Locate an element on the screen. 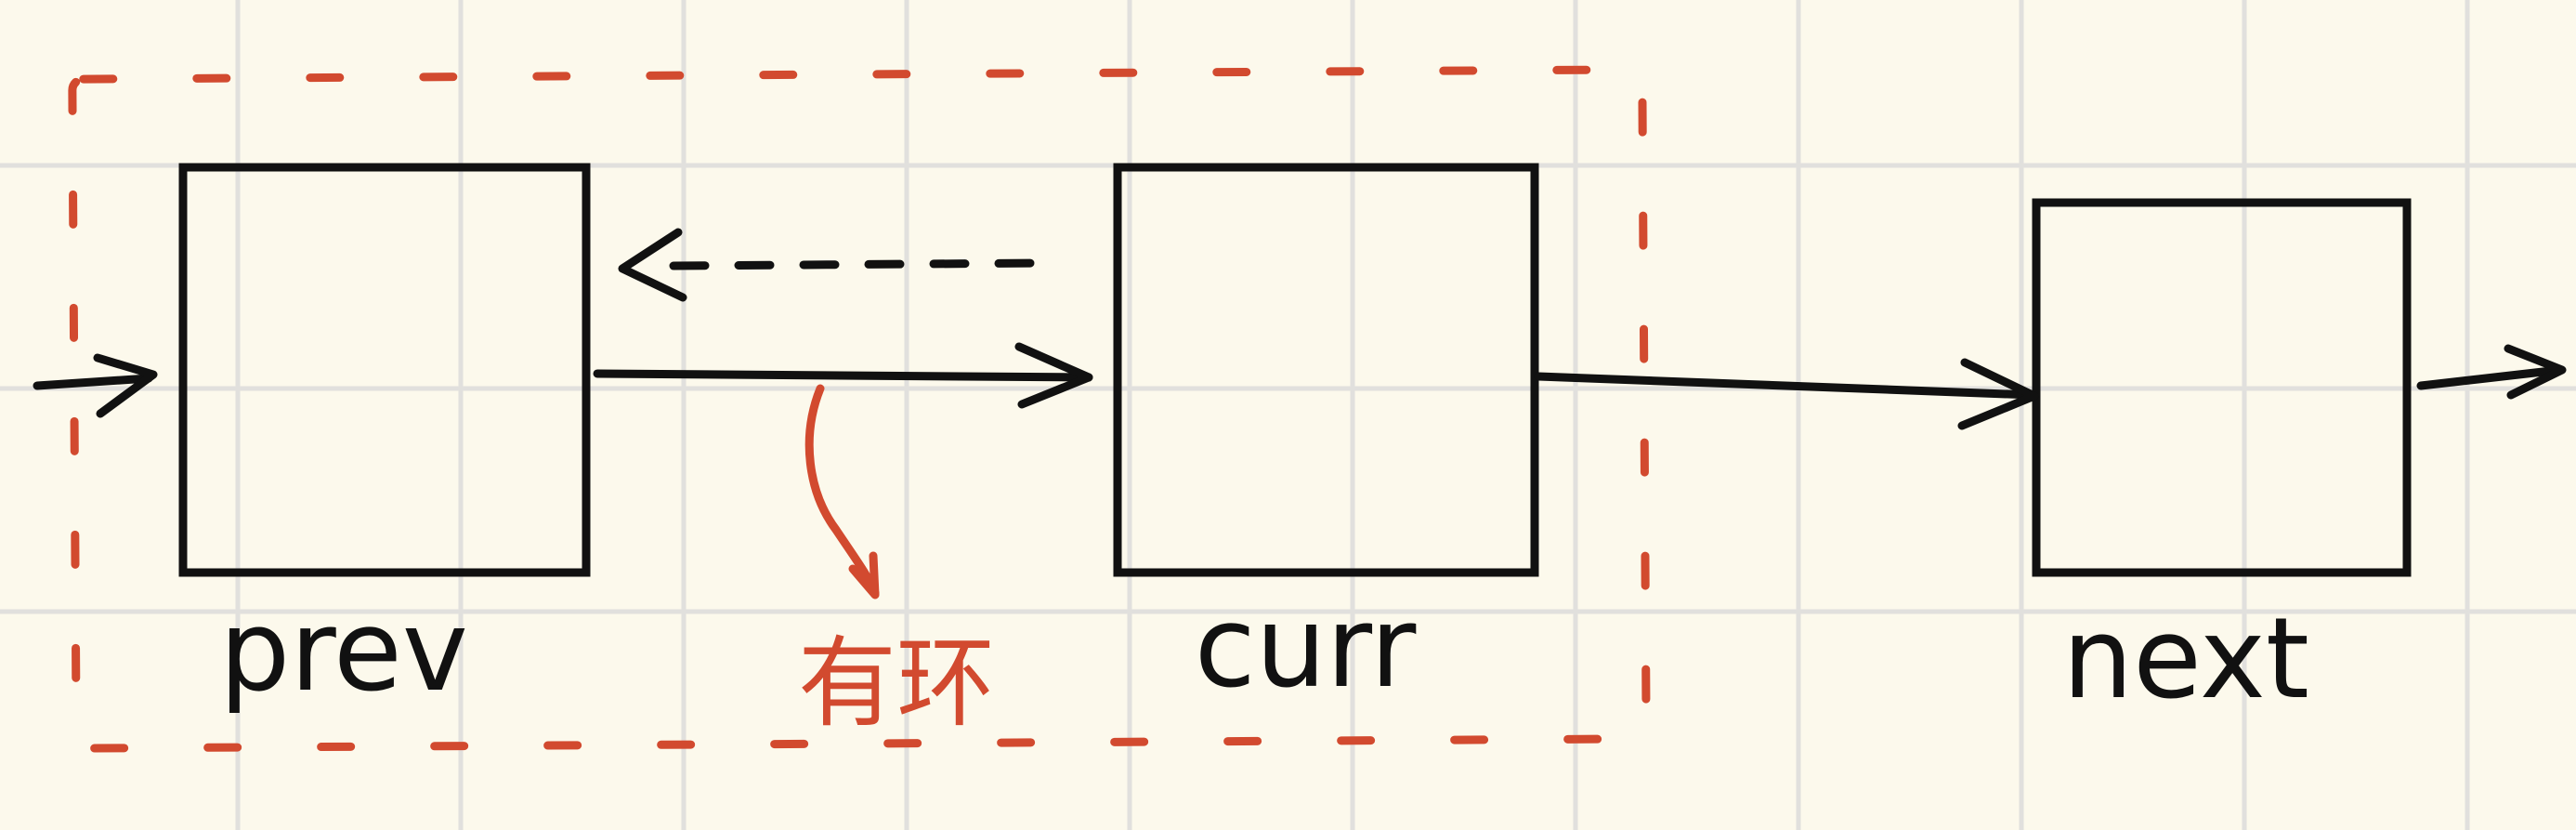 This screenshot has height=830, width=2576. annotation-label: 有环 is located at coordinates (896, 683).